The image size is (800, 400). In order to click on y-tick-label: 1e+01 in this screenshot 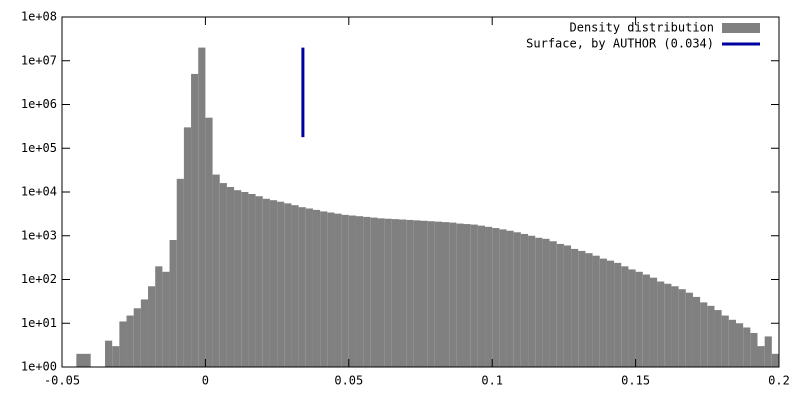, I will do `click(39, 323)`.